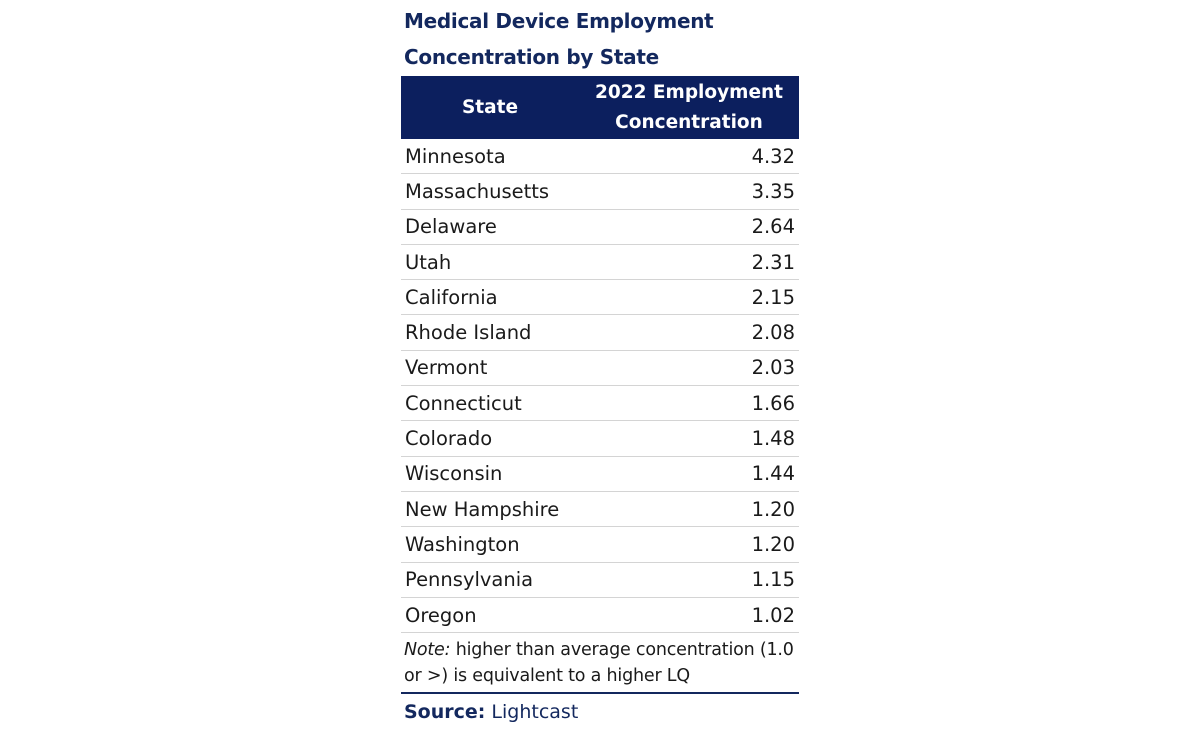 This screenshot has width=1200, height=734. I want to click on header-state: State, so click(490, 107).